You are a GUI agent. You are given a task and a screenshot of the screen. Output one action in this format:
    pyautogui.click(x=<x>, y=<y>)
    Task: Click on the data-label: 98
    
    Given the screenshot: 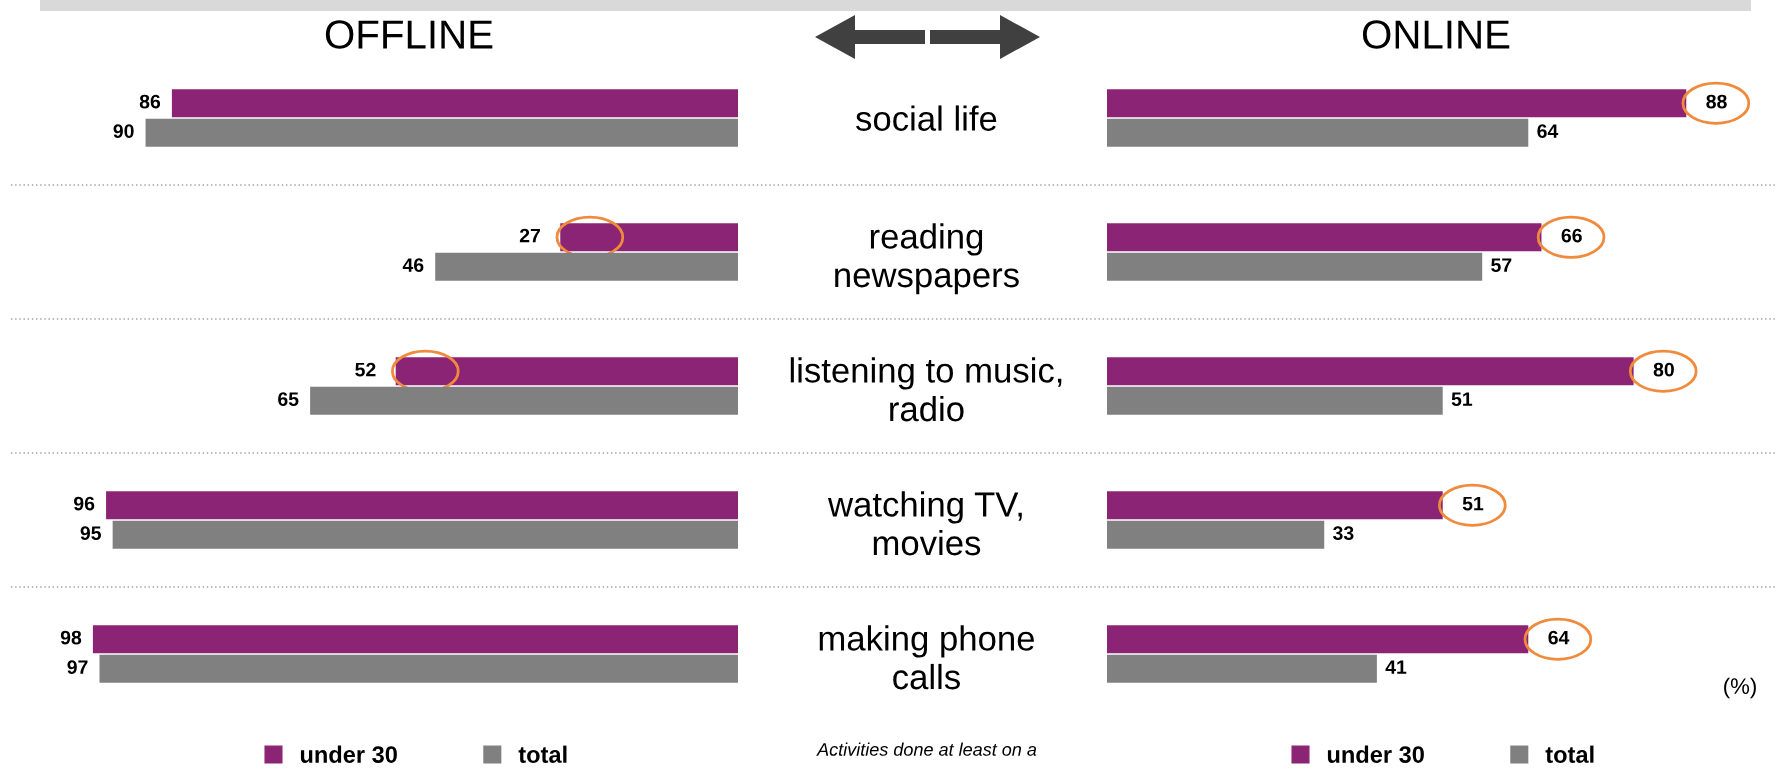 What is the action you would take?
    pyautogui.click(x=71, y=637)
    